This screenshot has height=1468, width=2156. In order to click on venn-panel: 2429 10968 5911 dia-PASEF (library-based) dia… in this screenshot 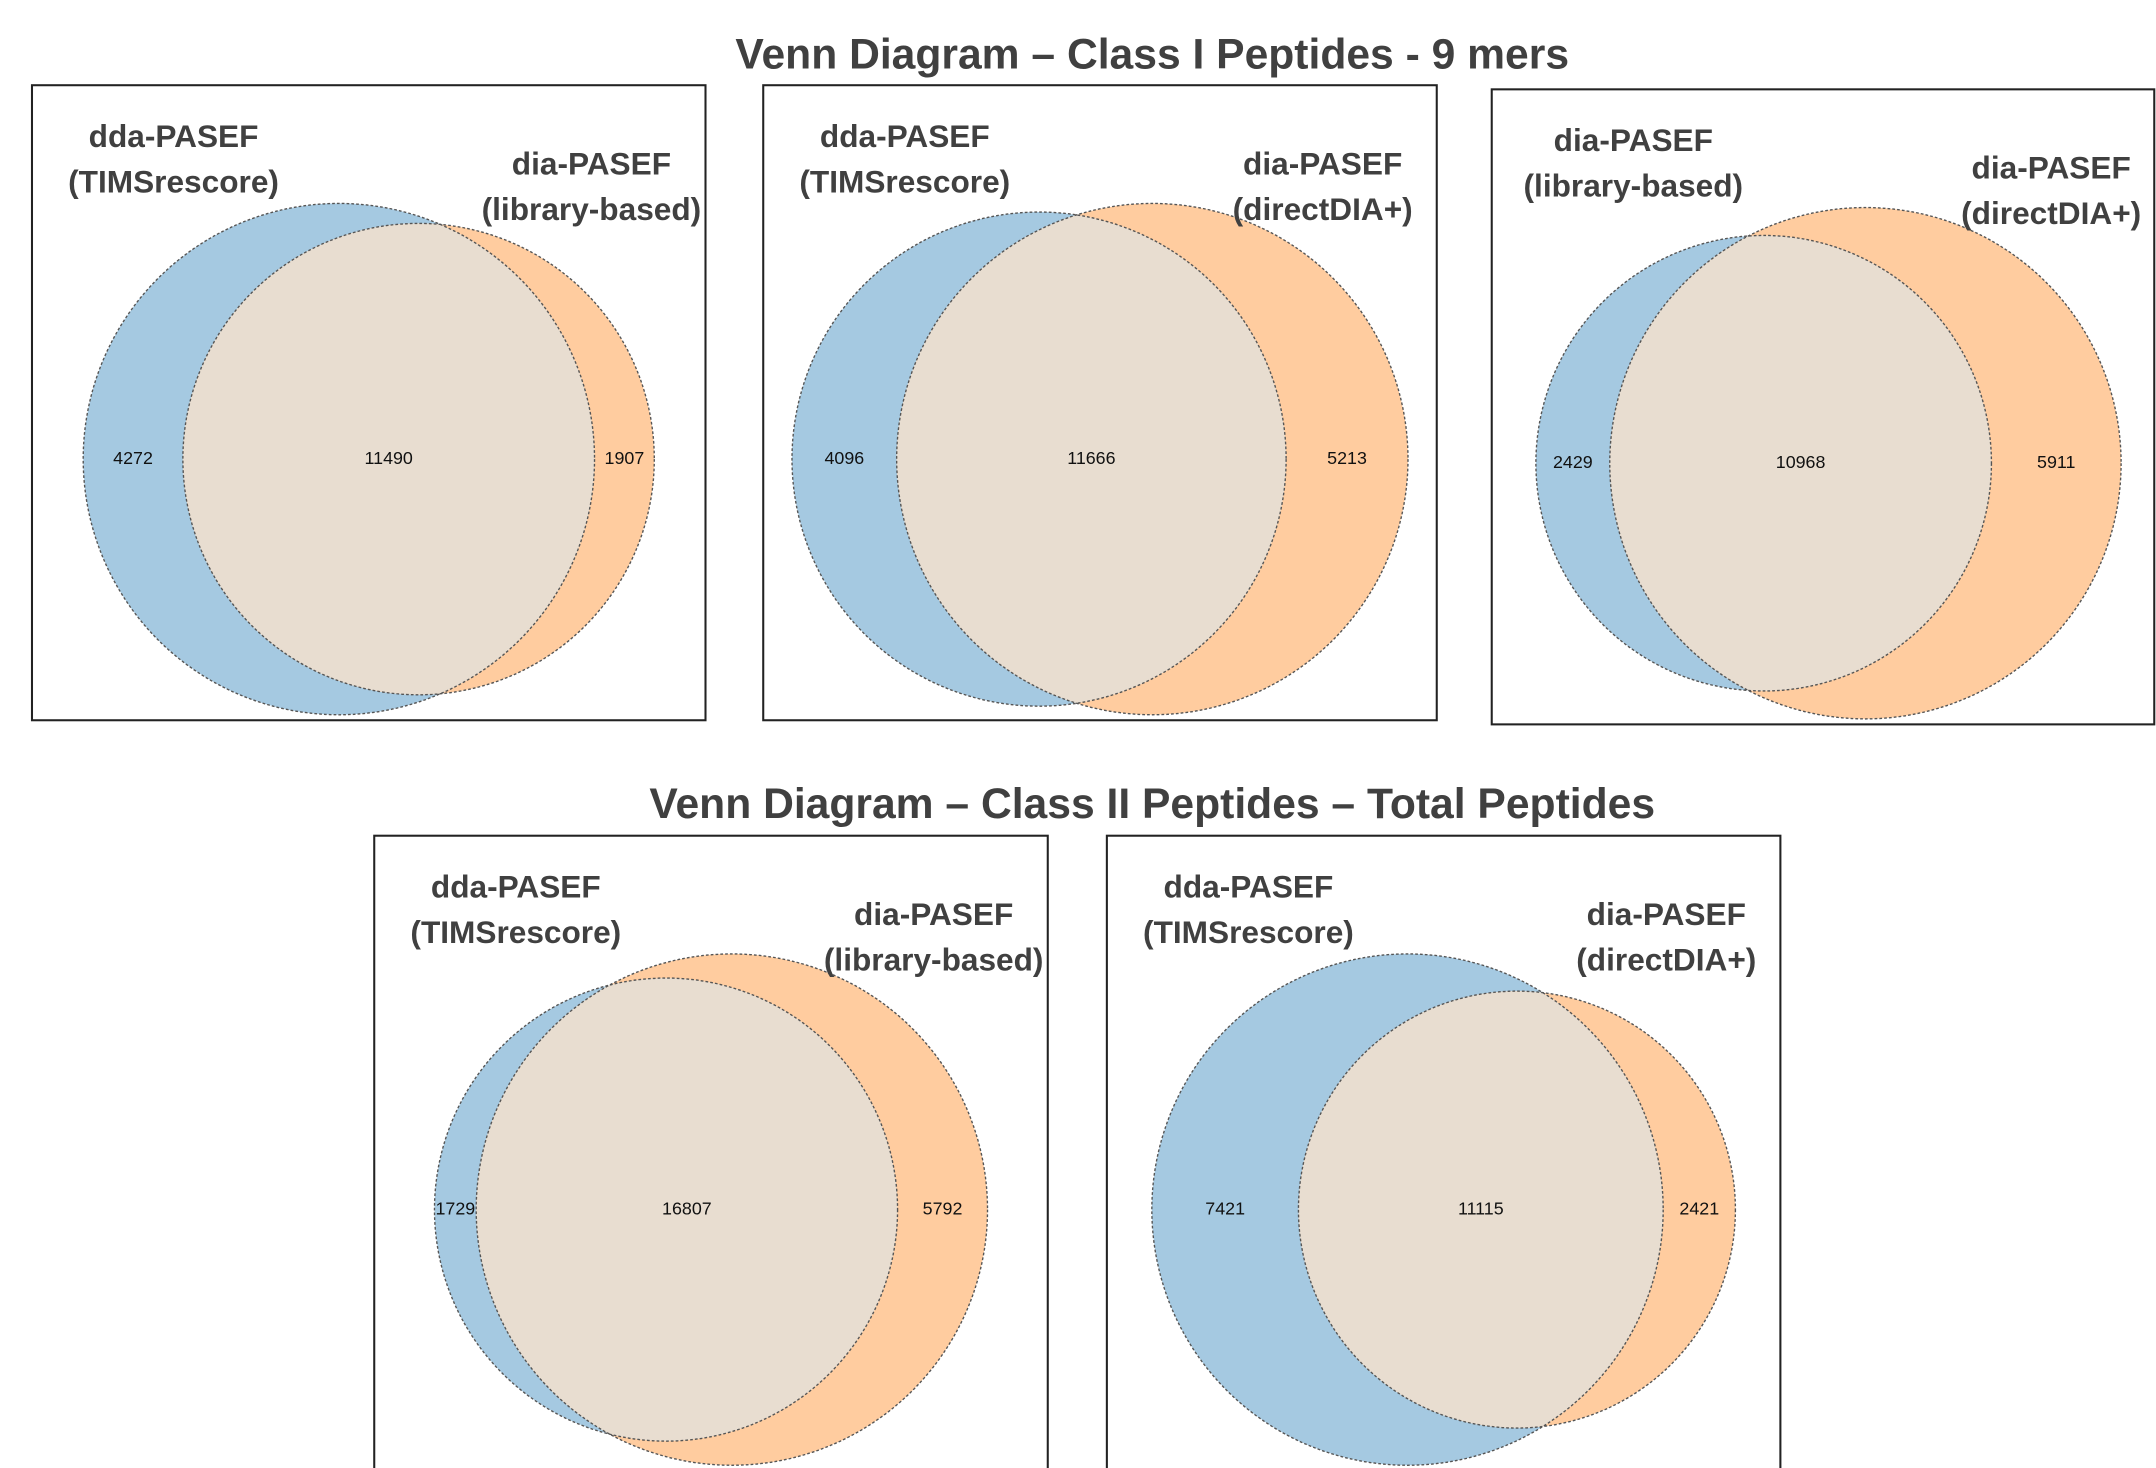, I will do `click(1823, 407)`.